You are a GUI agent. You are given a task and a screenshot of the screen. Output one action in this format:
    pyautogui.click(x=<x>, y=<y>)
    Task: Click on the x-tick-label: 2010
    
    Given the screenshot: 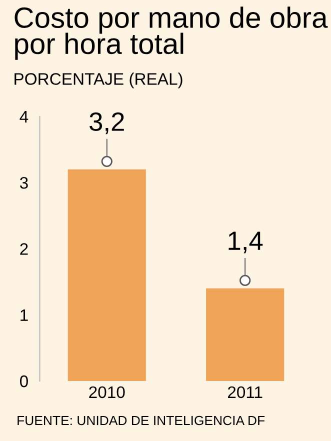 What is the action you would take?
    pyautogui.click(x=107, y=392)
    